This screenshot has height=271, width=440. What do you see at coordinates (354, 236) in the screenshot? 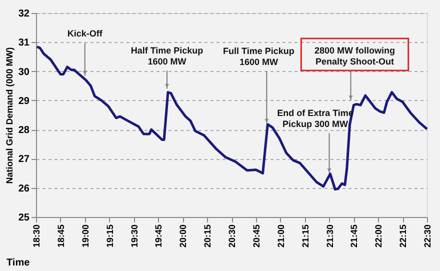
I see `x-tick-label: 21:45` at bounding box center [354, 236].